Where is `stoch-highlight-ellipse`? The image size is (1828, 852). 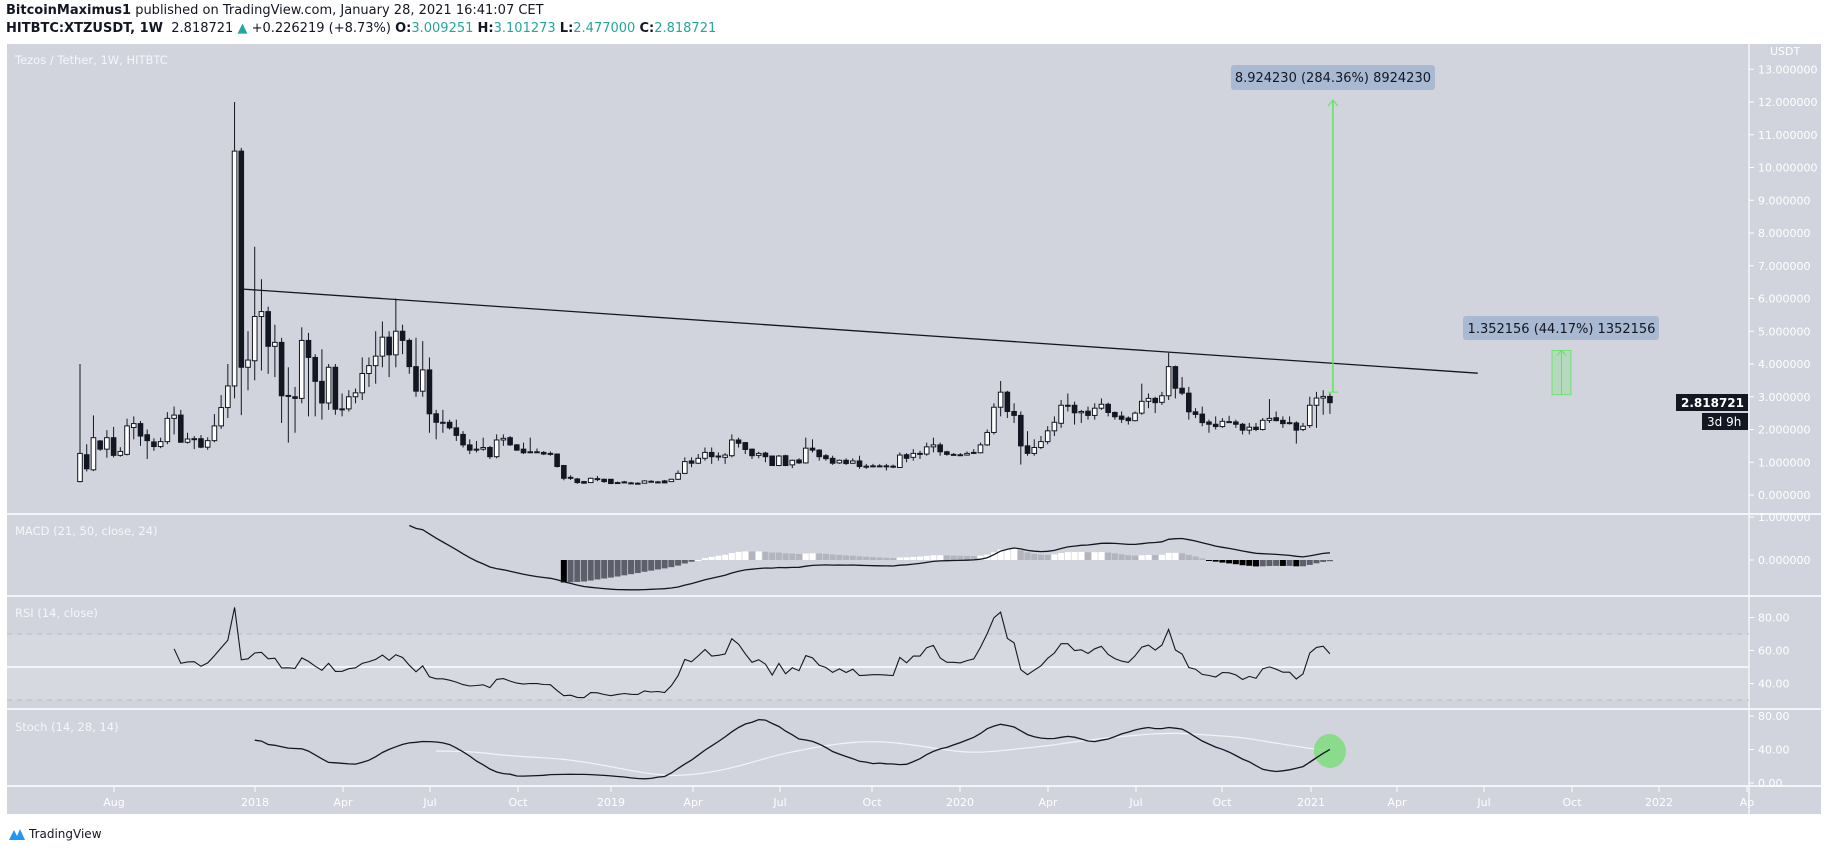
stoch-highlight-ellipse is located at coordinates (1329, 751).